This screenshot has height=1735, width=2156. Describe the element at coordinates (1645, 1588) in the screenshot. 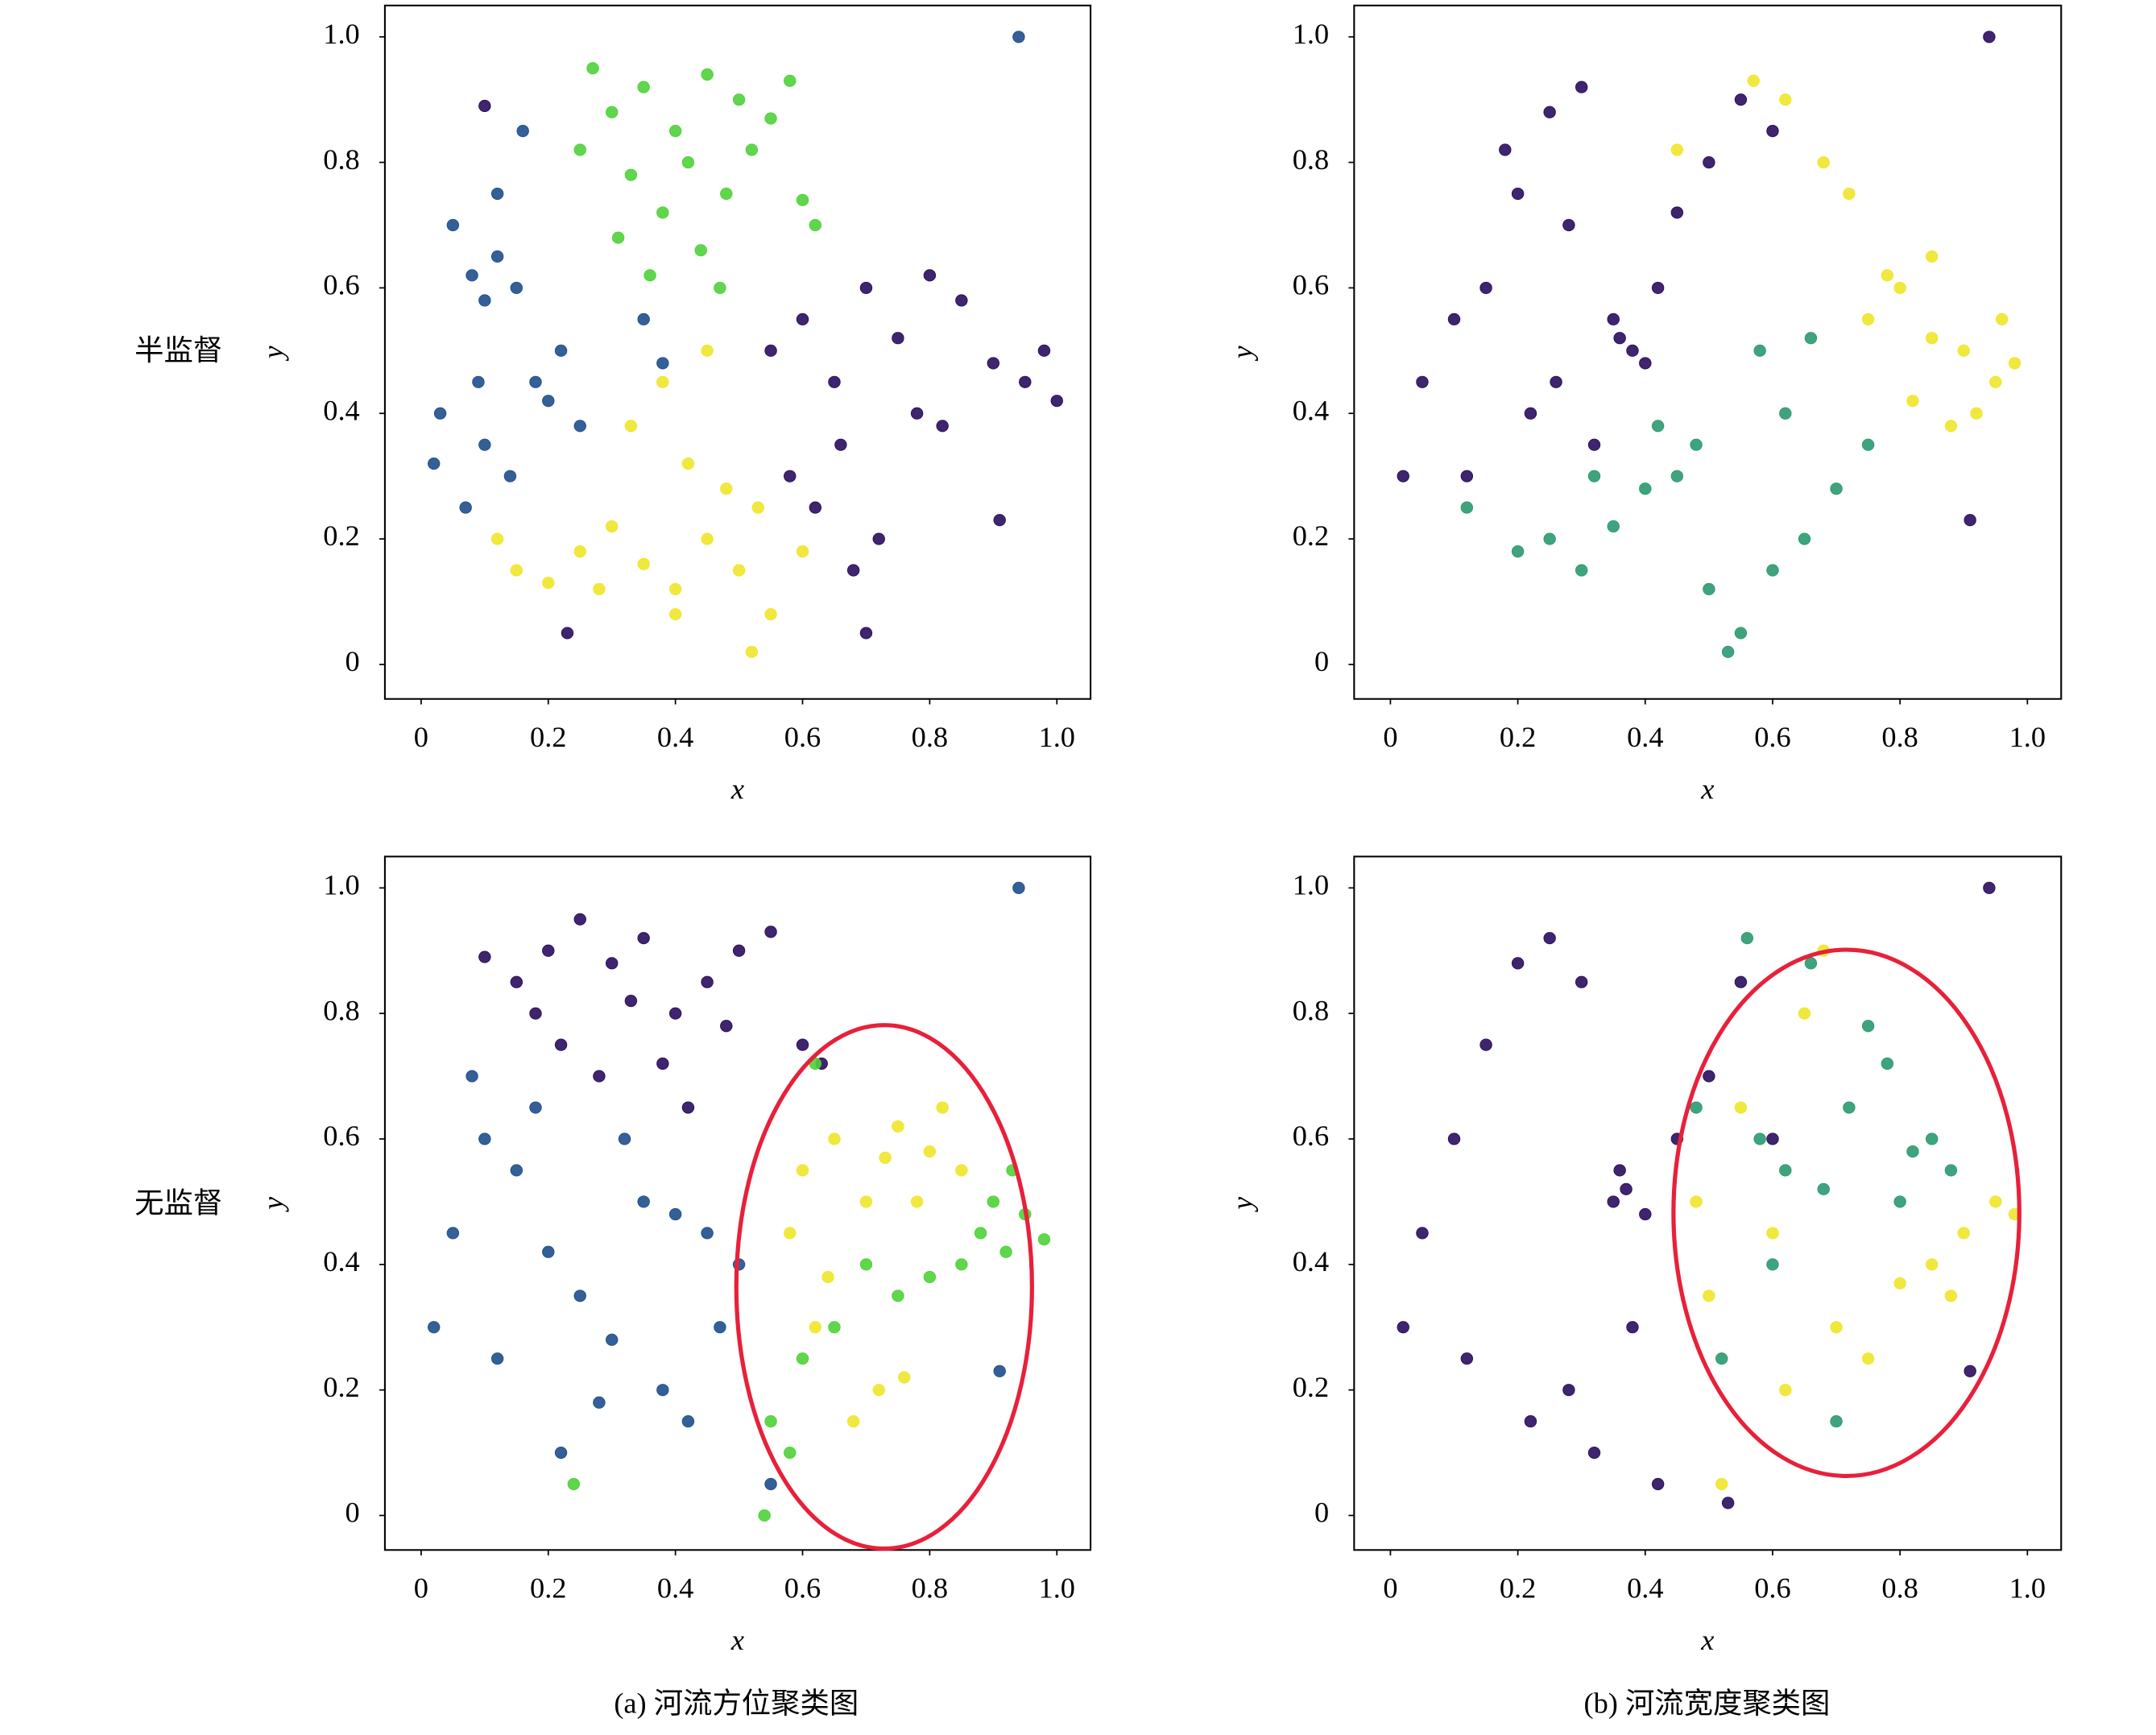

I see `x-tick-label: 0.4` at that location.